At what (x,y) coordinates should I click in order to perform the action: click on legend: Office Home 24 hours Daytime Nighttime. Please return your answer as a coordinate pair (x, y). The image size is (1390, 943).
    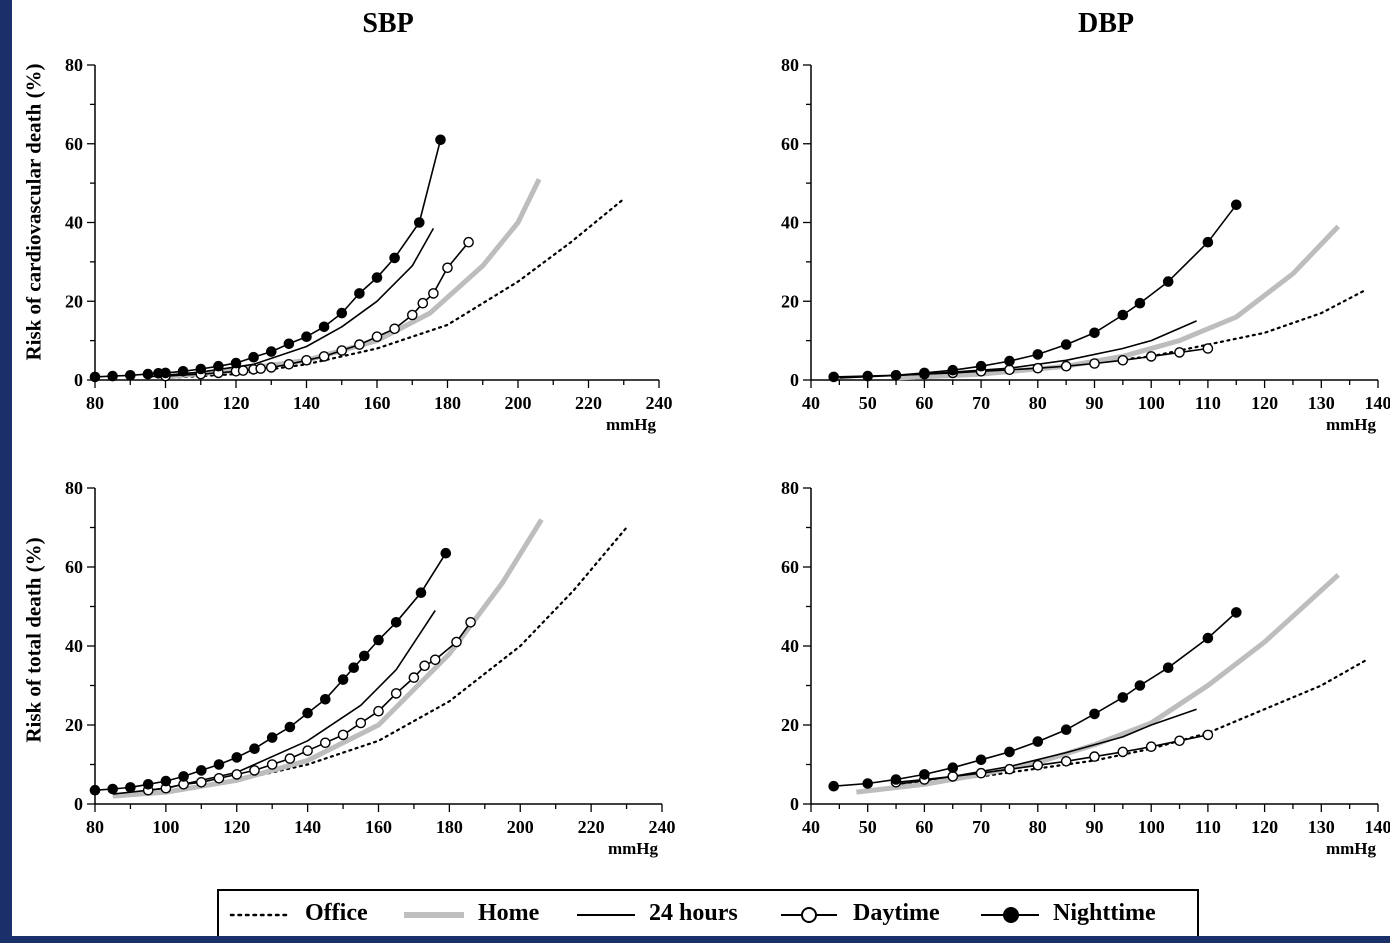
    Looking at the image, I should click on (708, 912).